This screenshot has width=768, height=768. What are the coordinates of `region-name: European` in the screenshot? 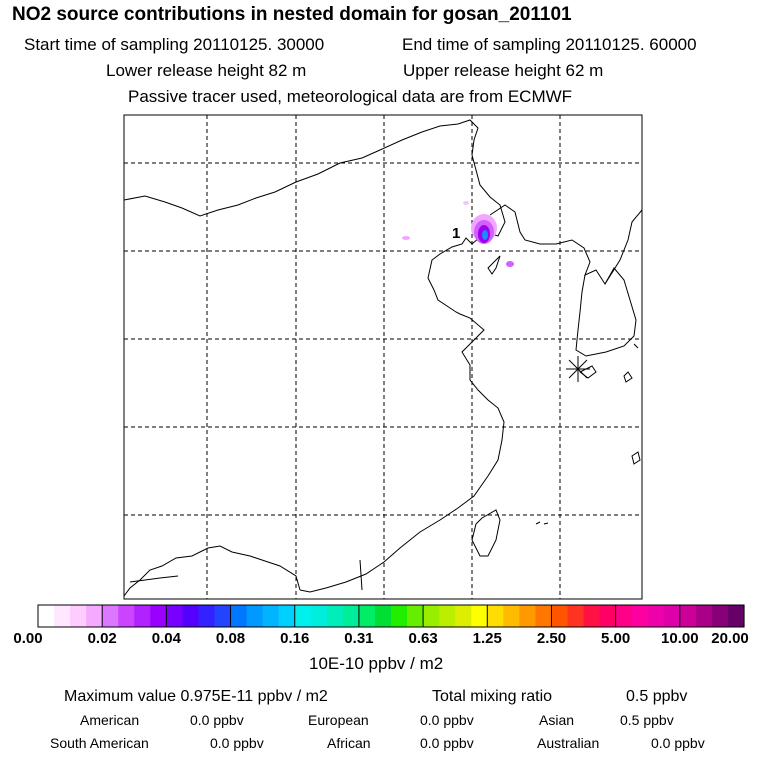 It's located at (338, 720).